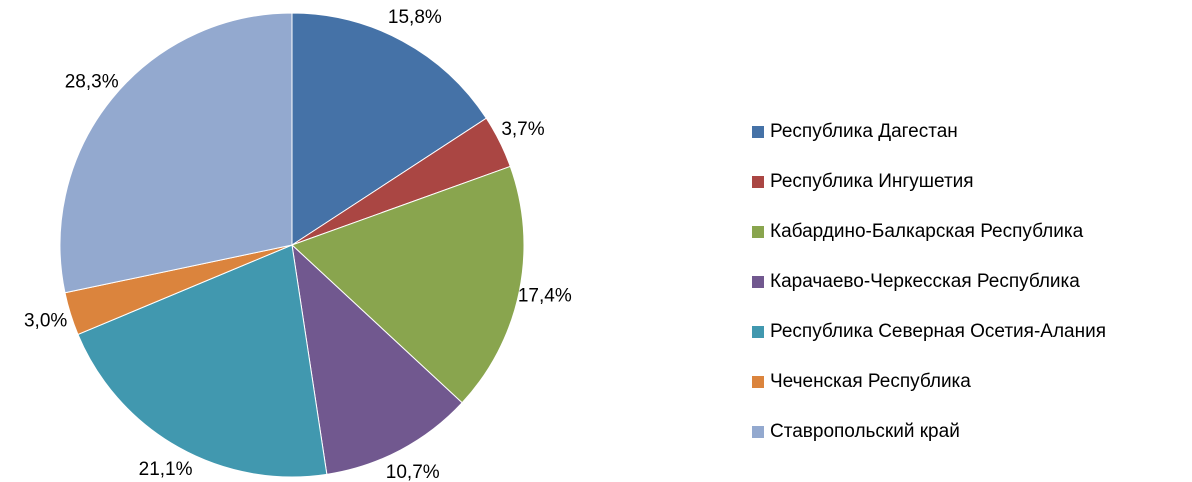 This screenshot has height=482, width=1192. I want to click on data-label: 21,1%, so click(166, 469).